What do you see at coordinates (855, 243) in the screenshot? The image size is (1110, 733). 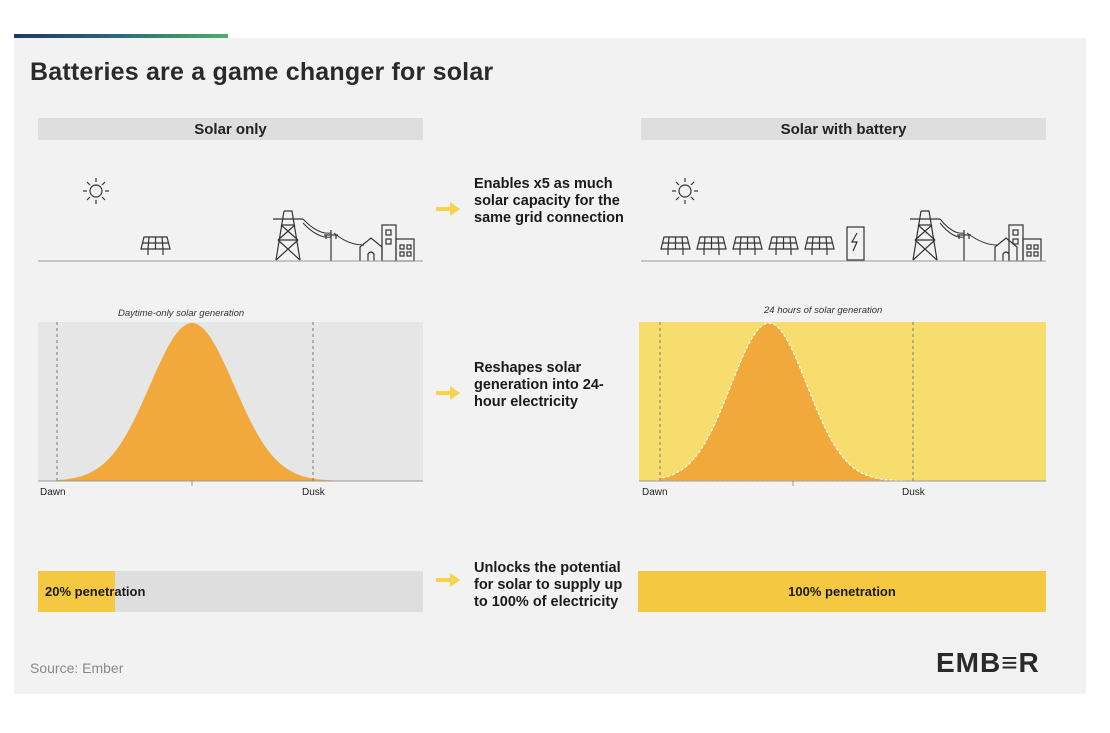 I see `battery-icon` at bounding box center [855, 243].